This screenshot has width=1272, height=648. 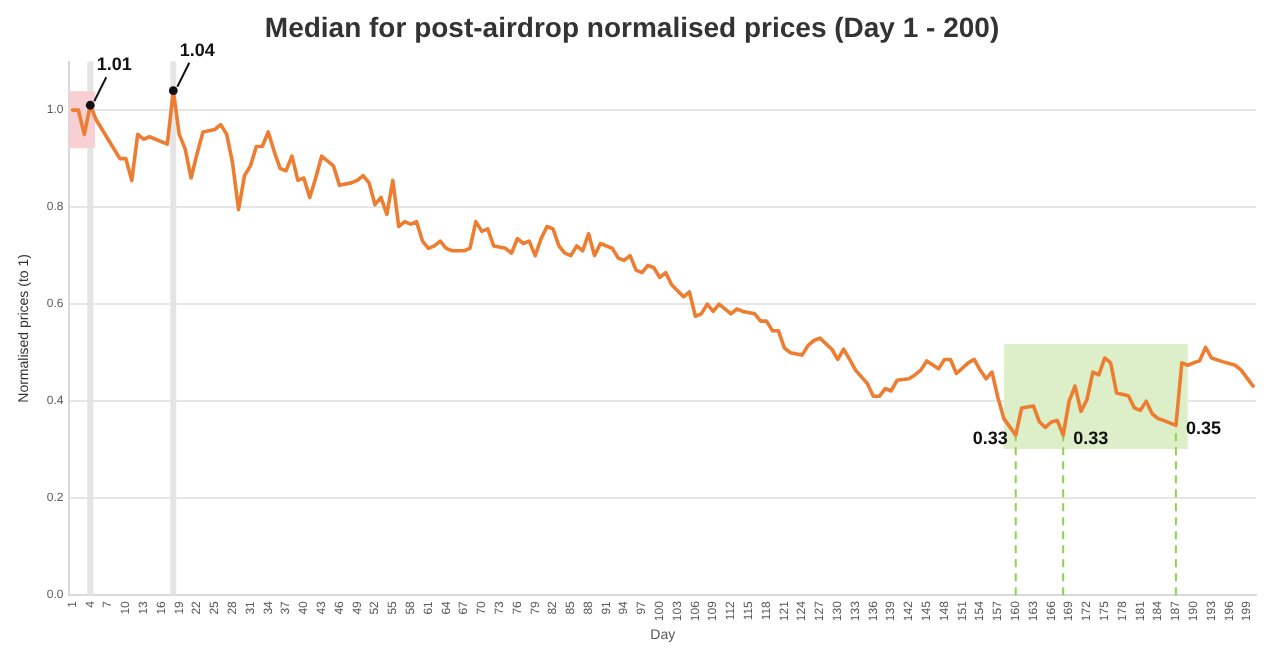 I want to click on chart-title: Median for post-airdrop normalised prices (Day 1 - 200), so click(x=632, y=26).